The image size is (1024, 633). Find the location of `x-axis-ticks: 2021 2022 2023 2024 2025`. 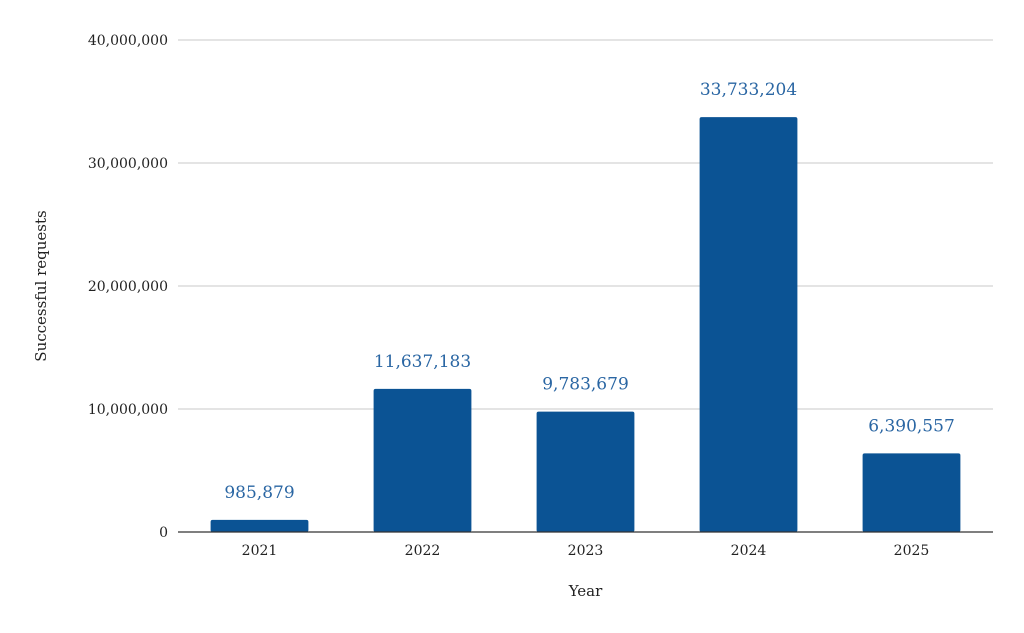

x-axis-ticks: 2021 2022 2023 2024 2025 is located at coordinates (586, 551).